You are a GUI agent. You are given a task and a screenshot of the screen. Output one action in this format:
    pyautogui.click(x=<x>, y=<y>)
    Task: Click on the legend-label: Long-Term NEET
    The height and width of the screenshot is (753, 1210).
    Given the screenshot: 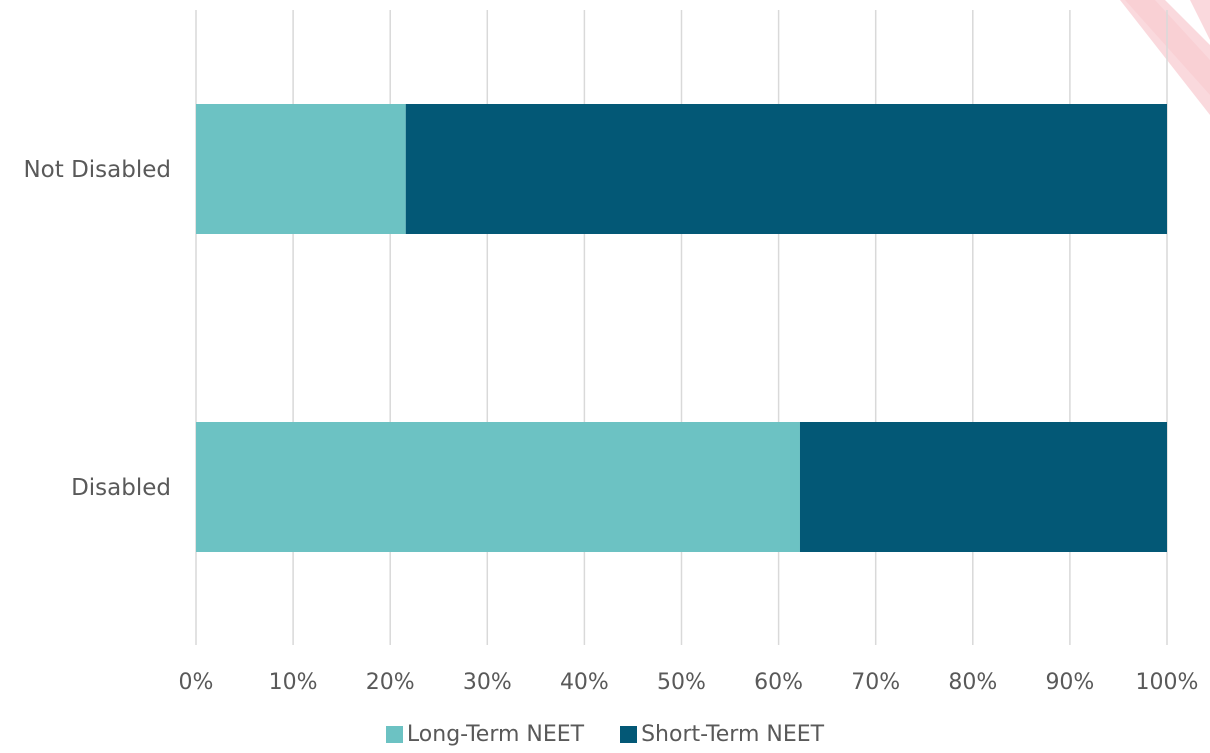 What is the action you would take?
    pyautogui.click(x=495, y=734)
    